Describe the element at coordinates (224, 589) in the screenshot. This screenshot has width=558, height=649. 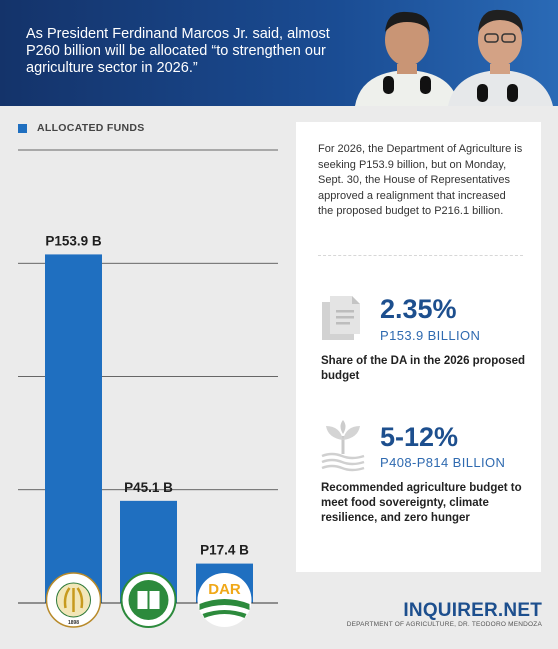
I see `dar-logo-text: DAR` at that location.